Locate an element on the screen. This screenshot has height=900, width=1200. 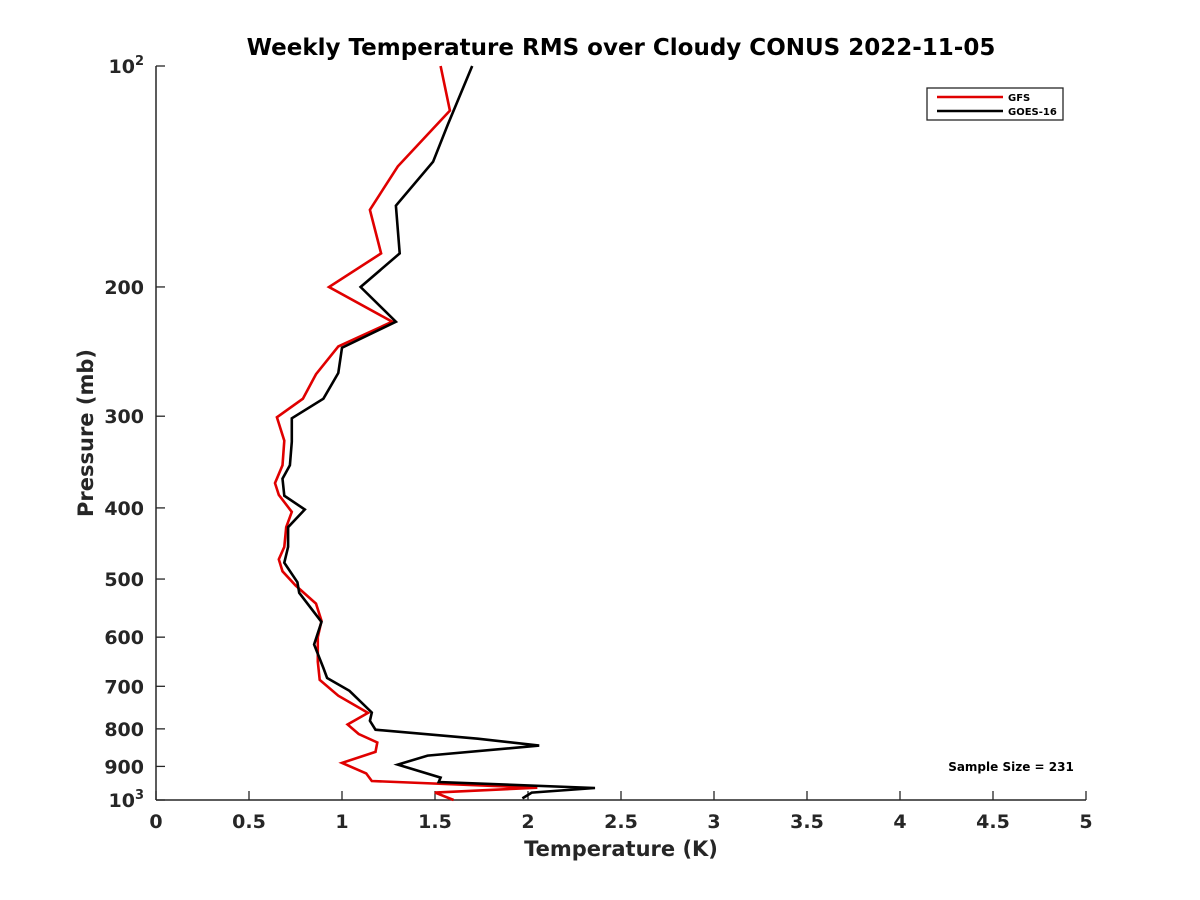
y-tick-label-exponent: 2 is located at coordinates (139, 61).